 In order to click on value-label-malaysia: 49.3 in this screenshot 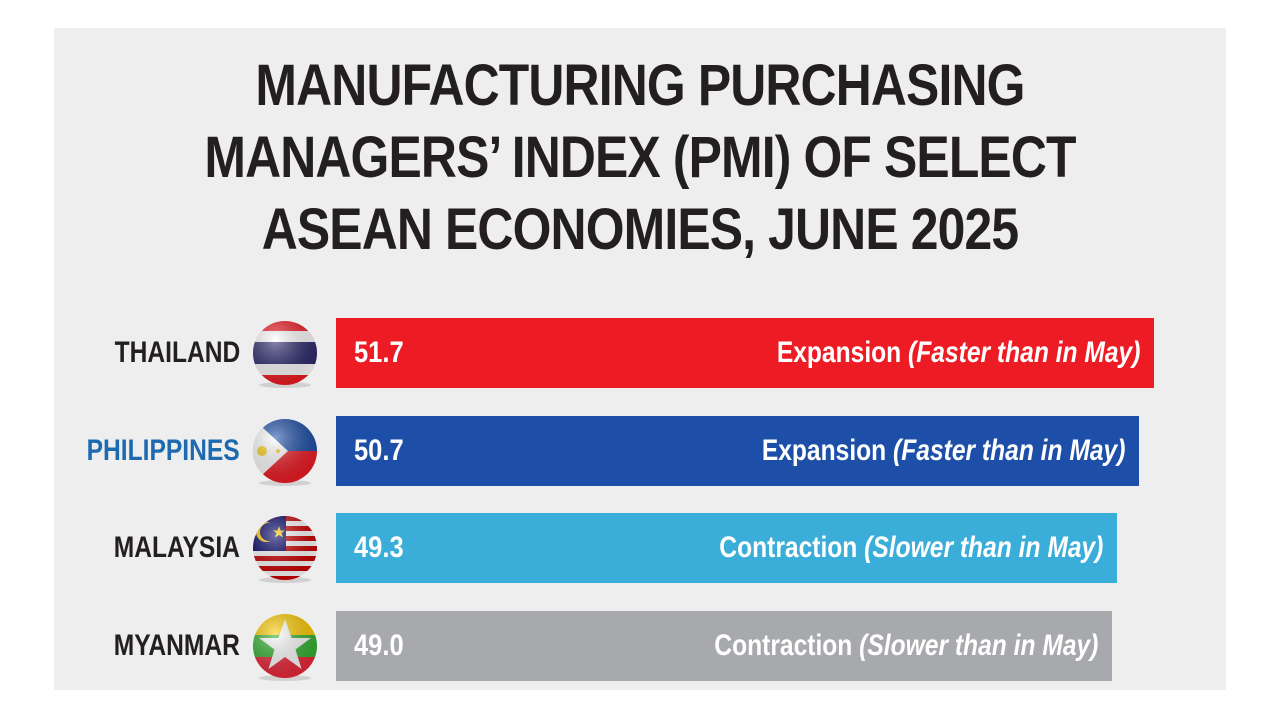, I will do `click(379, 547)`.